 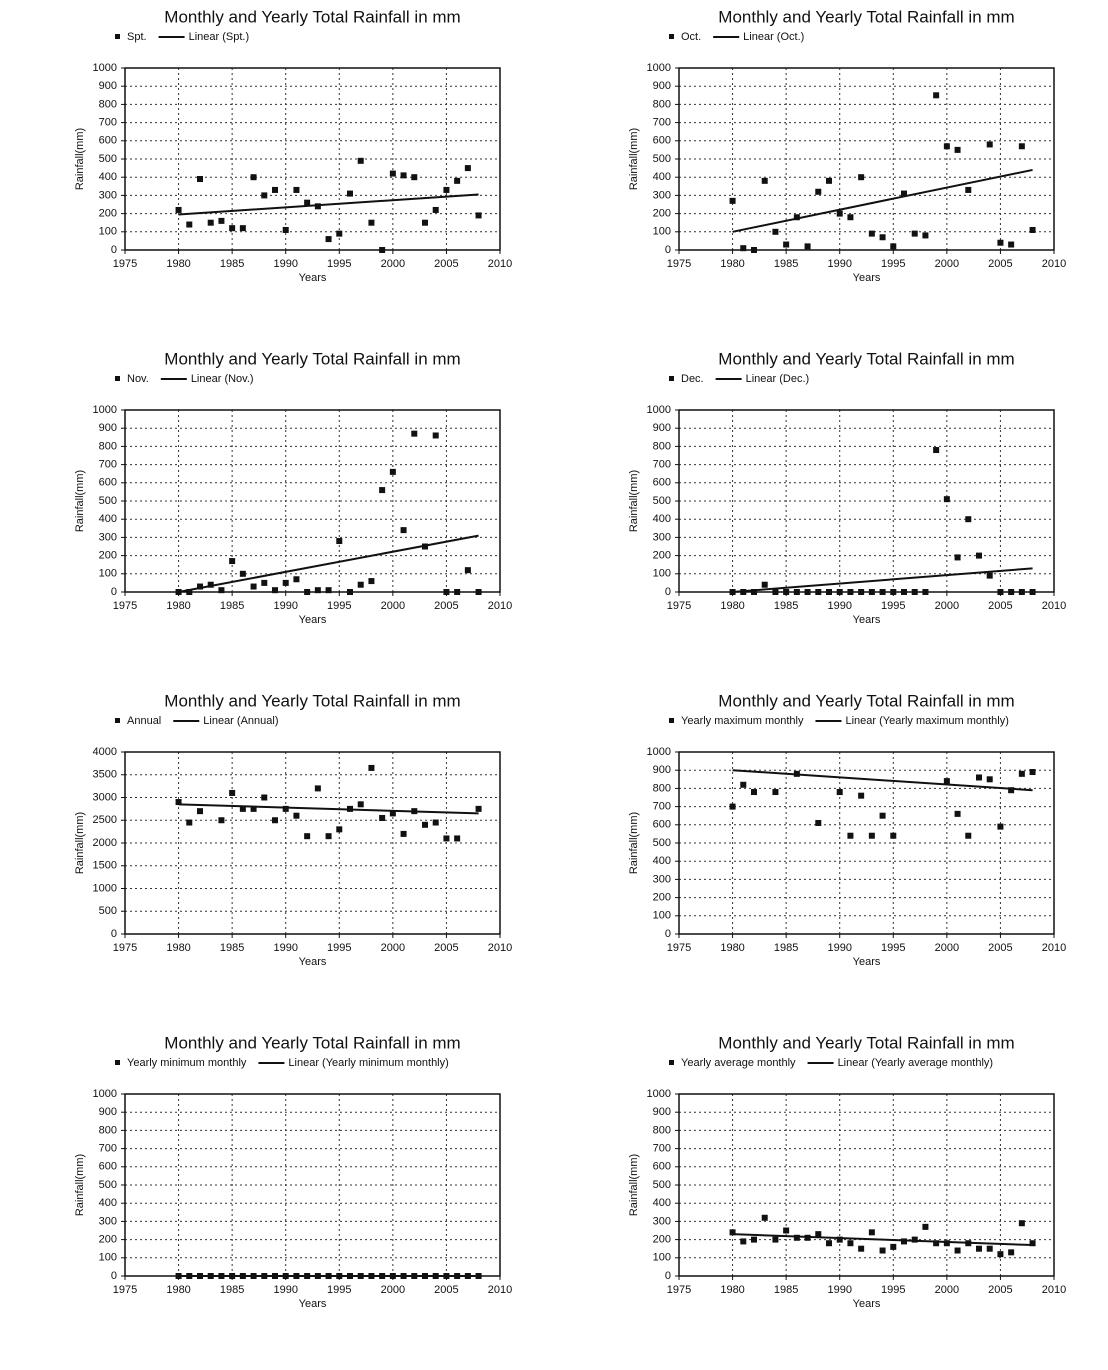 What do you see at coordinates (108, 519) in the screenshot?
I see `y-tick-label: 400` at bounding box center [108, 519].